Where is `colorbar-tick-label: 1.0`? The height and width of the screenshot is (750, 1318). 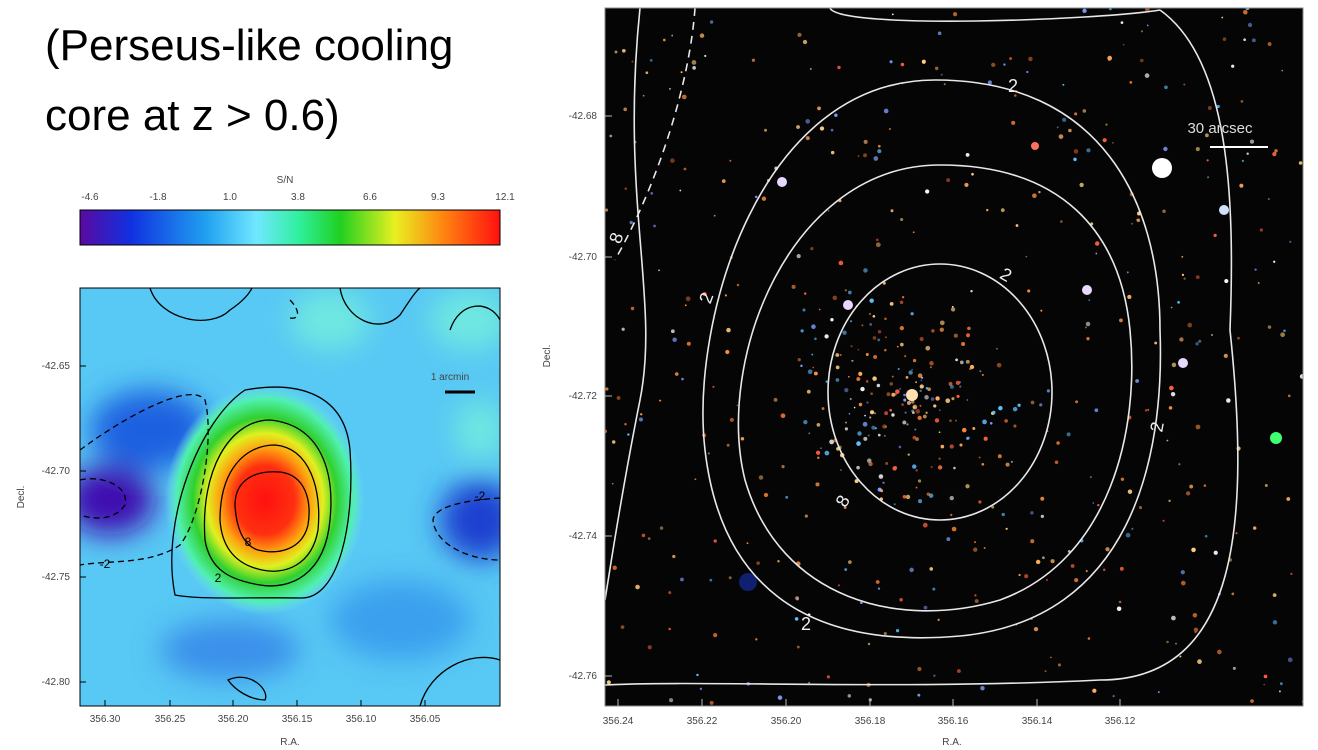 colorbar-tick-label: 1.0 is located at coordinates (230, 197).